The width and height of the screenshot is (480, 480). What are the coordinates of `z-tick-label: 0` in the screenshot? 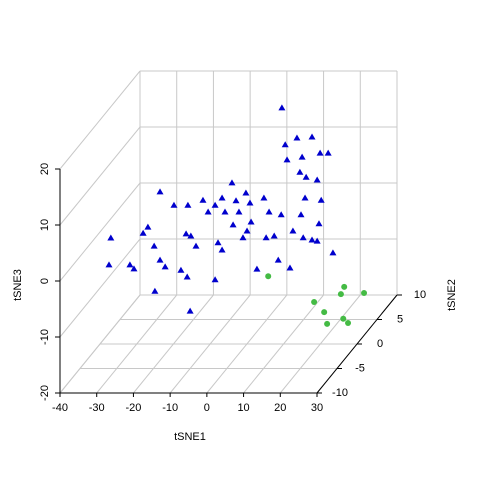 It's located at (45, 281).